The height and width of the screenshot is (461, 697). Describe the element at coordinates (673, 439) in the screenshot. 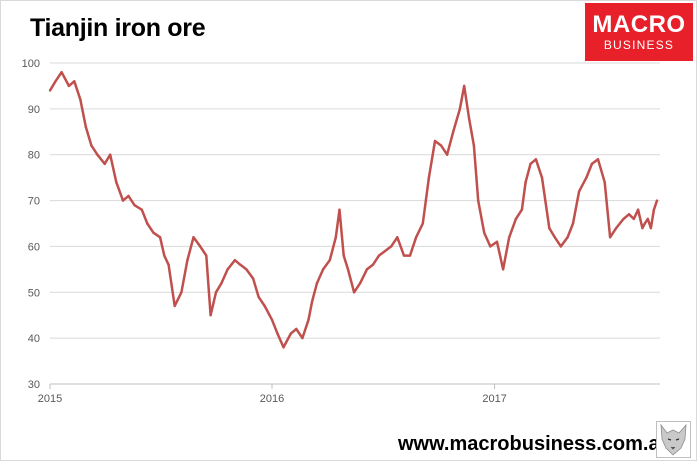

I see `wolf-logo-icon` at that location.